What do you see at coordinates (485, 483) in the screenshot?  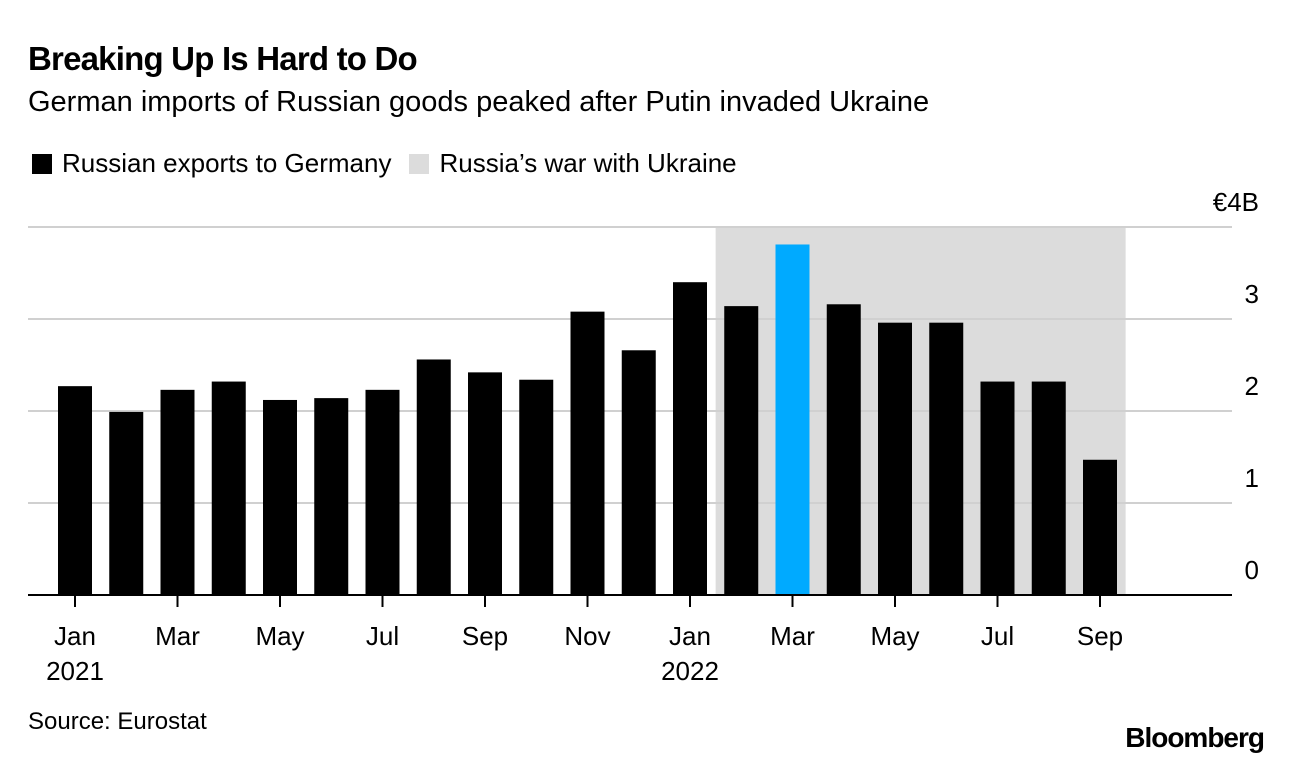 I see `bar-sep-2021` at bounding box center [485, 483].